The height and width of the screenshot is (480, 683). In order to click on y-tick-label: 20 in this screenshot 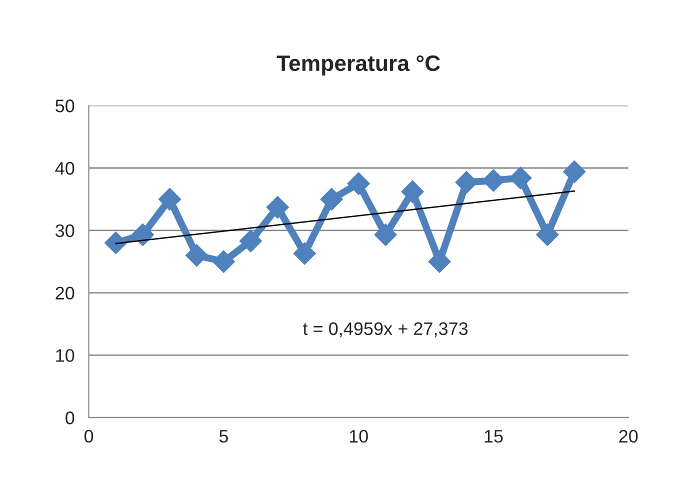, I will do `click(65, 293)`.